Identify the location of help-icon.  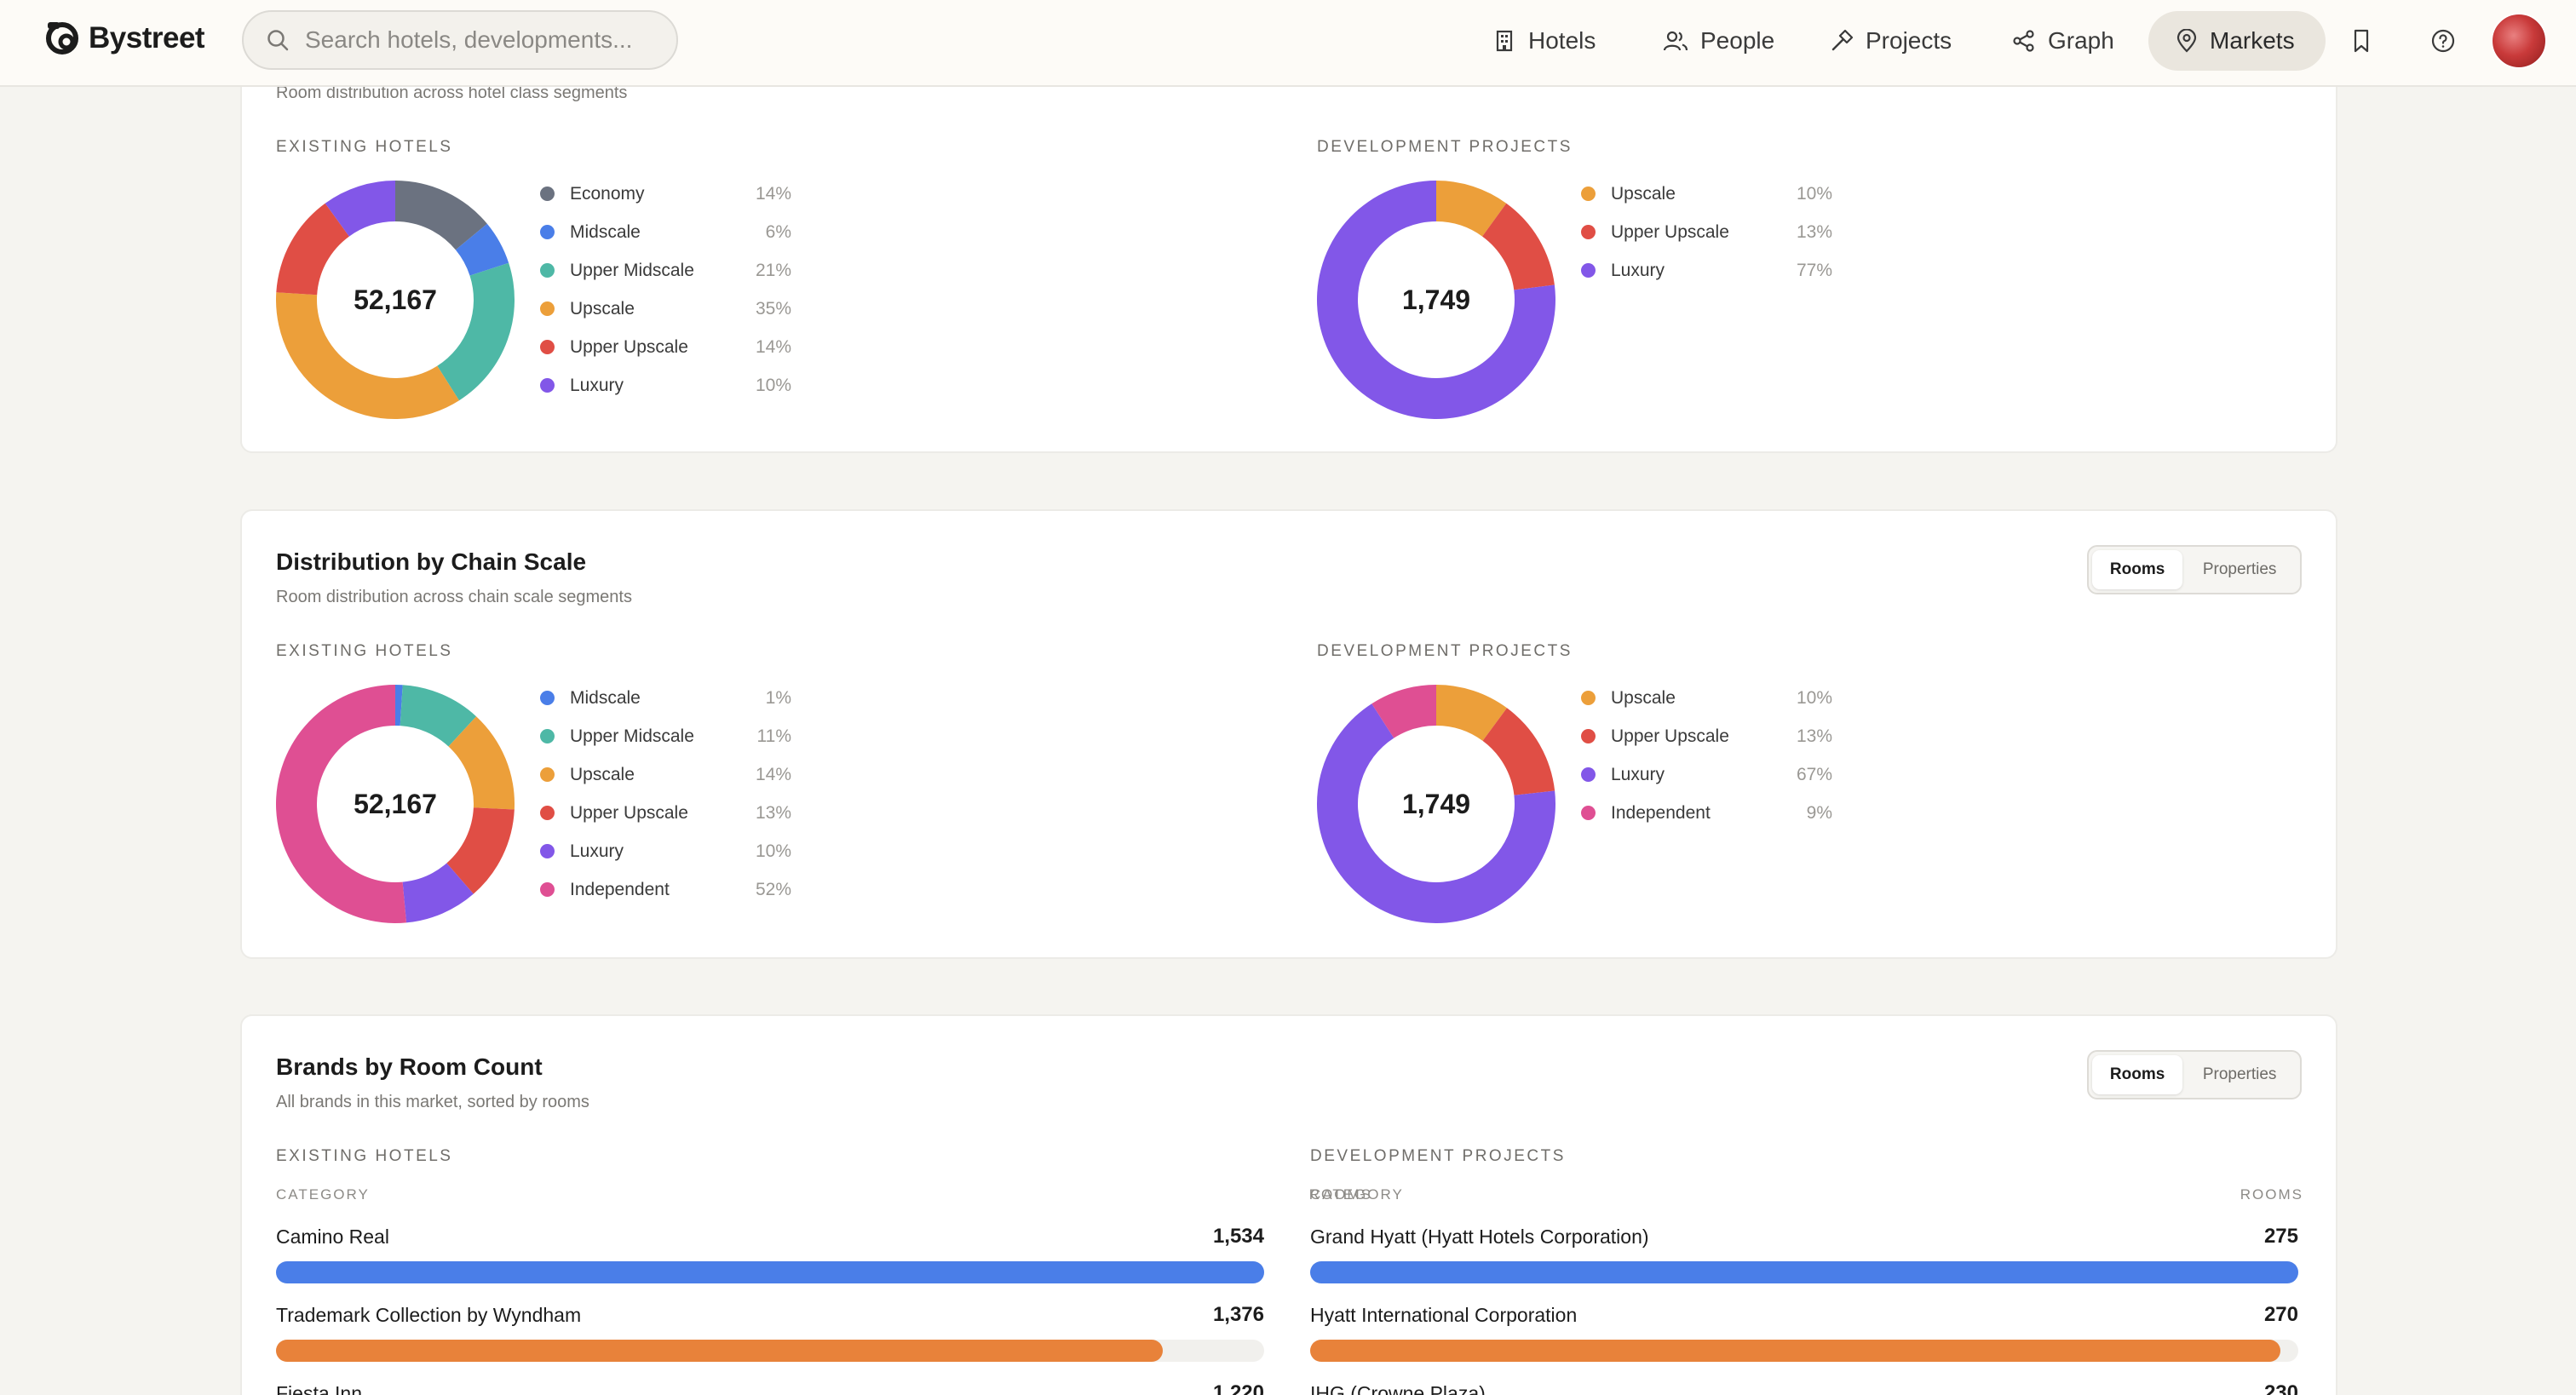
(2443, 41).